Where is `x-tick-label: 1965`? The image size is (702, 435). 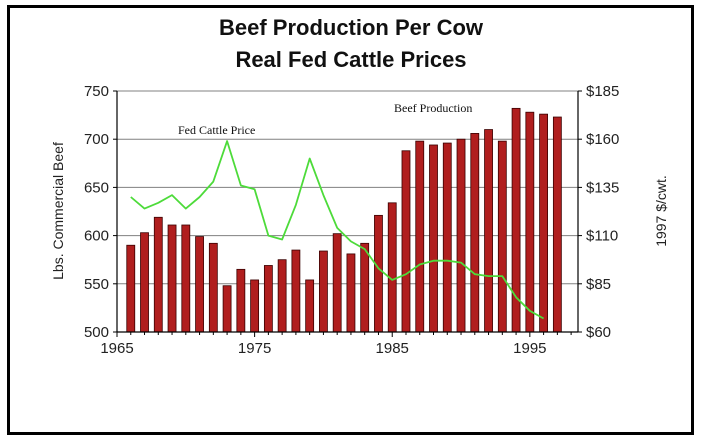
x-tick-label: 1965 is located at coordinates (116, 348).